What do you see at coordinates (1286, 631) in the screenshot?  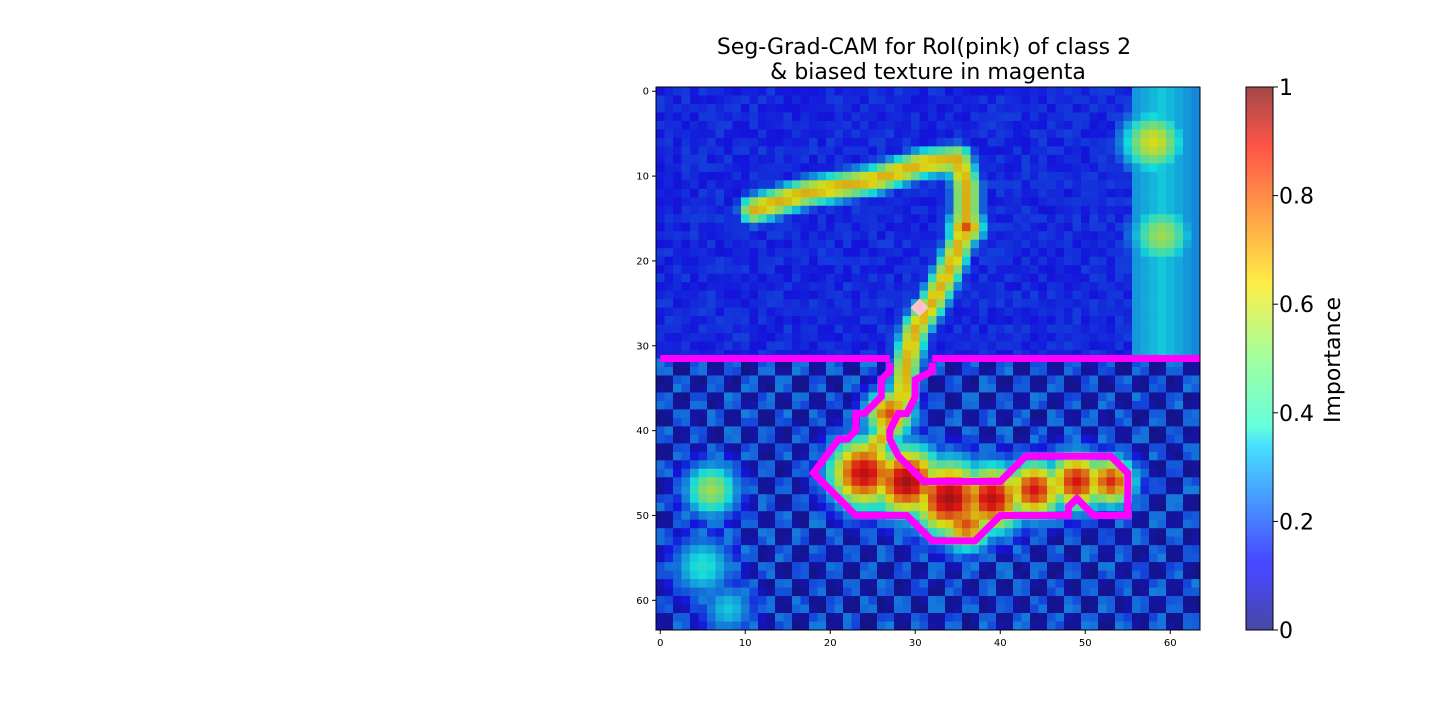 I see `colorbar-tick-label: 0` at bounding box center [1286, 631].